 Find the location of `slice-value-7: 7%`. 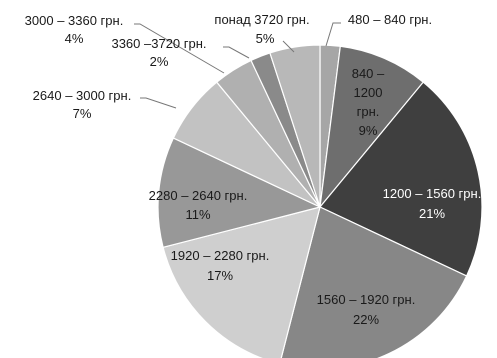

slice-value-7: 7% is located at coordinates (82, 113).